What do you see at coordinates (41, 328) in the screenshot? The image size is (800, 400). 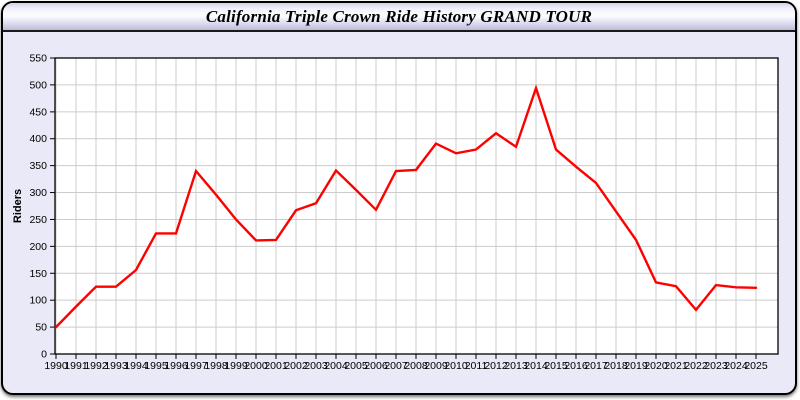 I see `y-tick-label: 50` at bounding box center [41, 328].